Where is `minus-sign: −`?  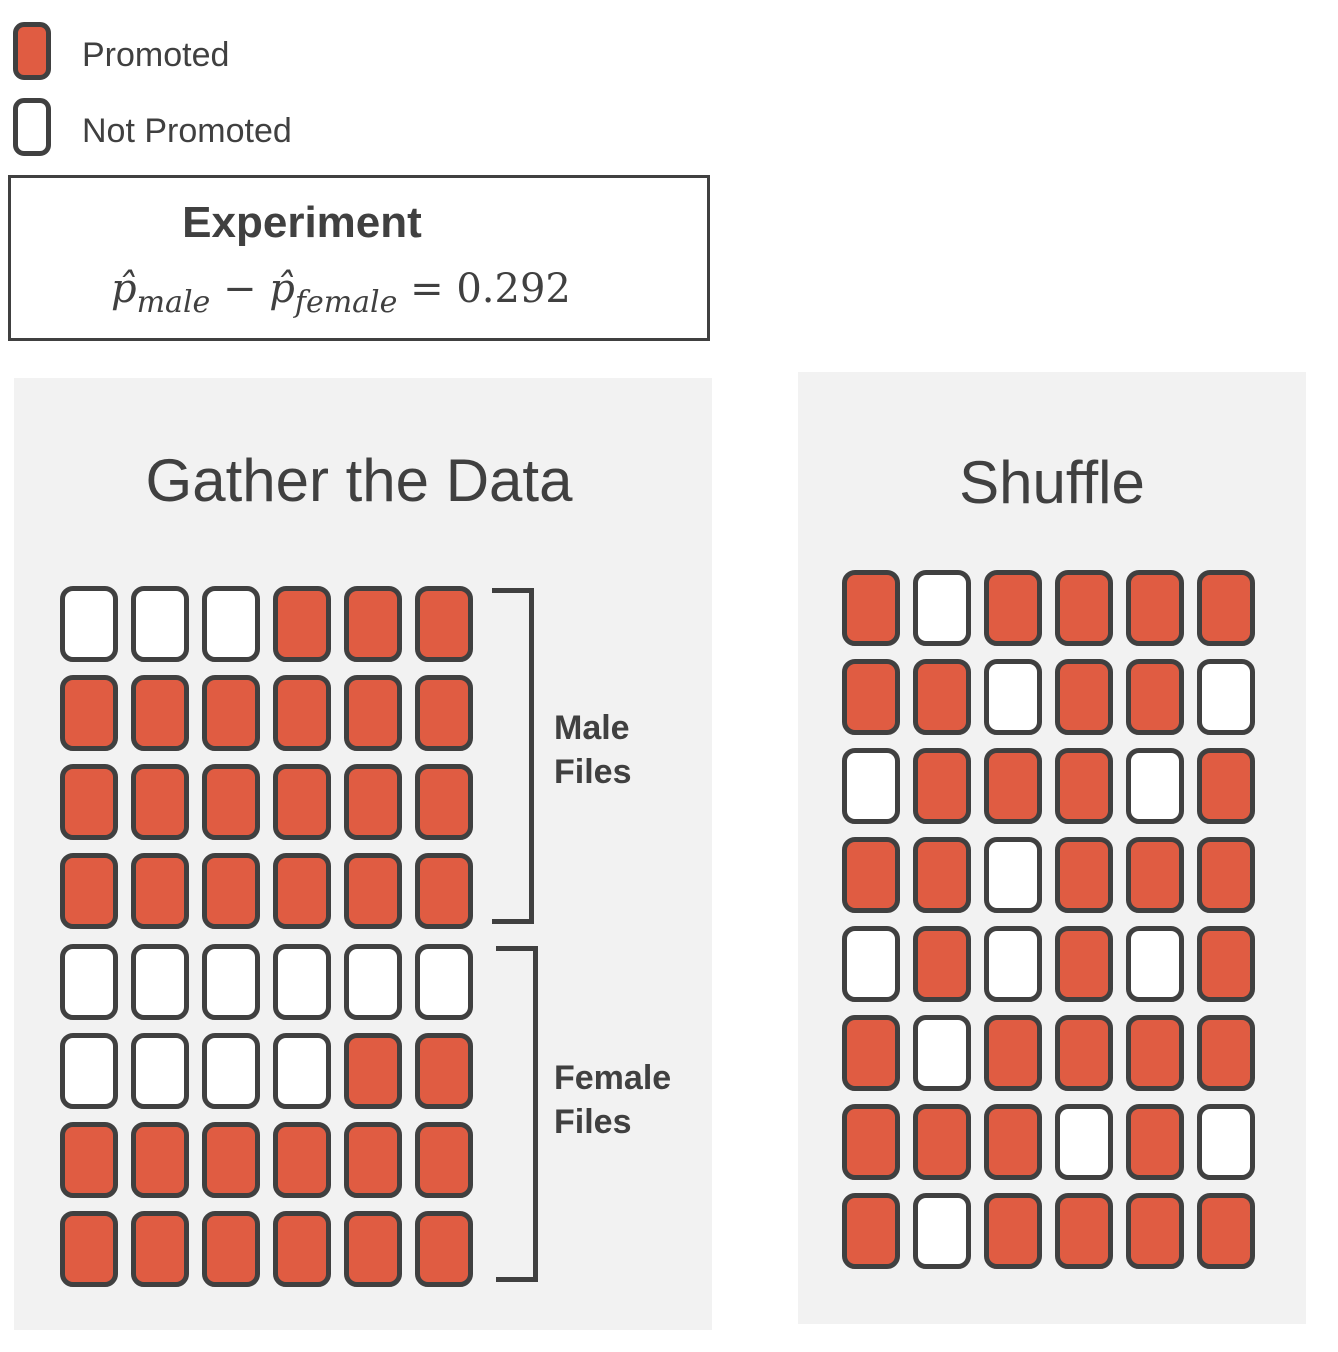
minus-sign: − is located at coordinates (246, 289).